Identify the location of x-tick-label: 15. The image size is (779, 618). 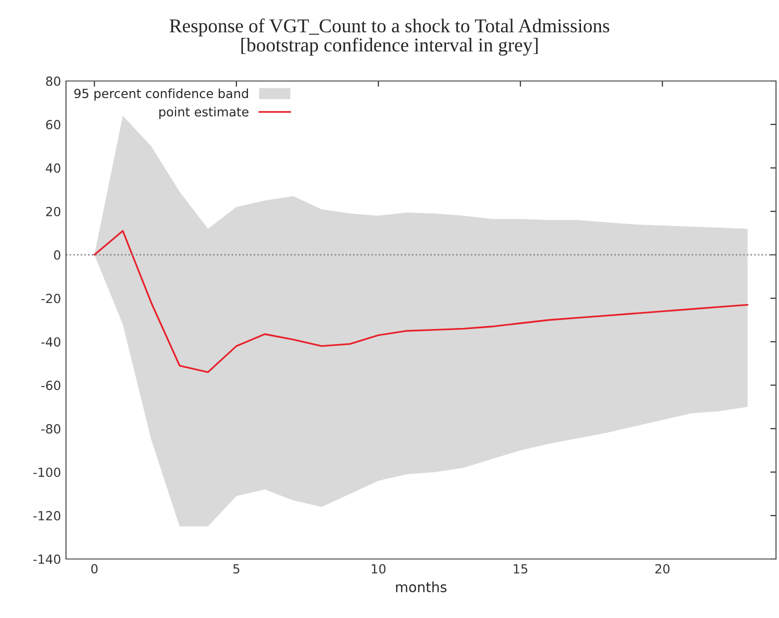
(521, 569).